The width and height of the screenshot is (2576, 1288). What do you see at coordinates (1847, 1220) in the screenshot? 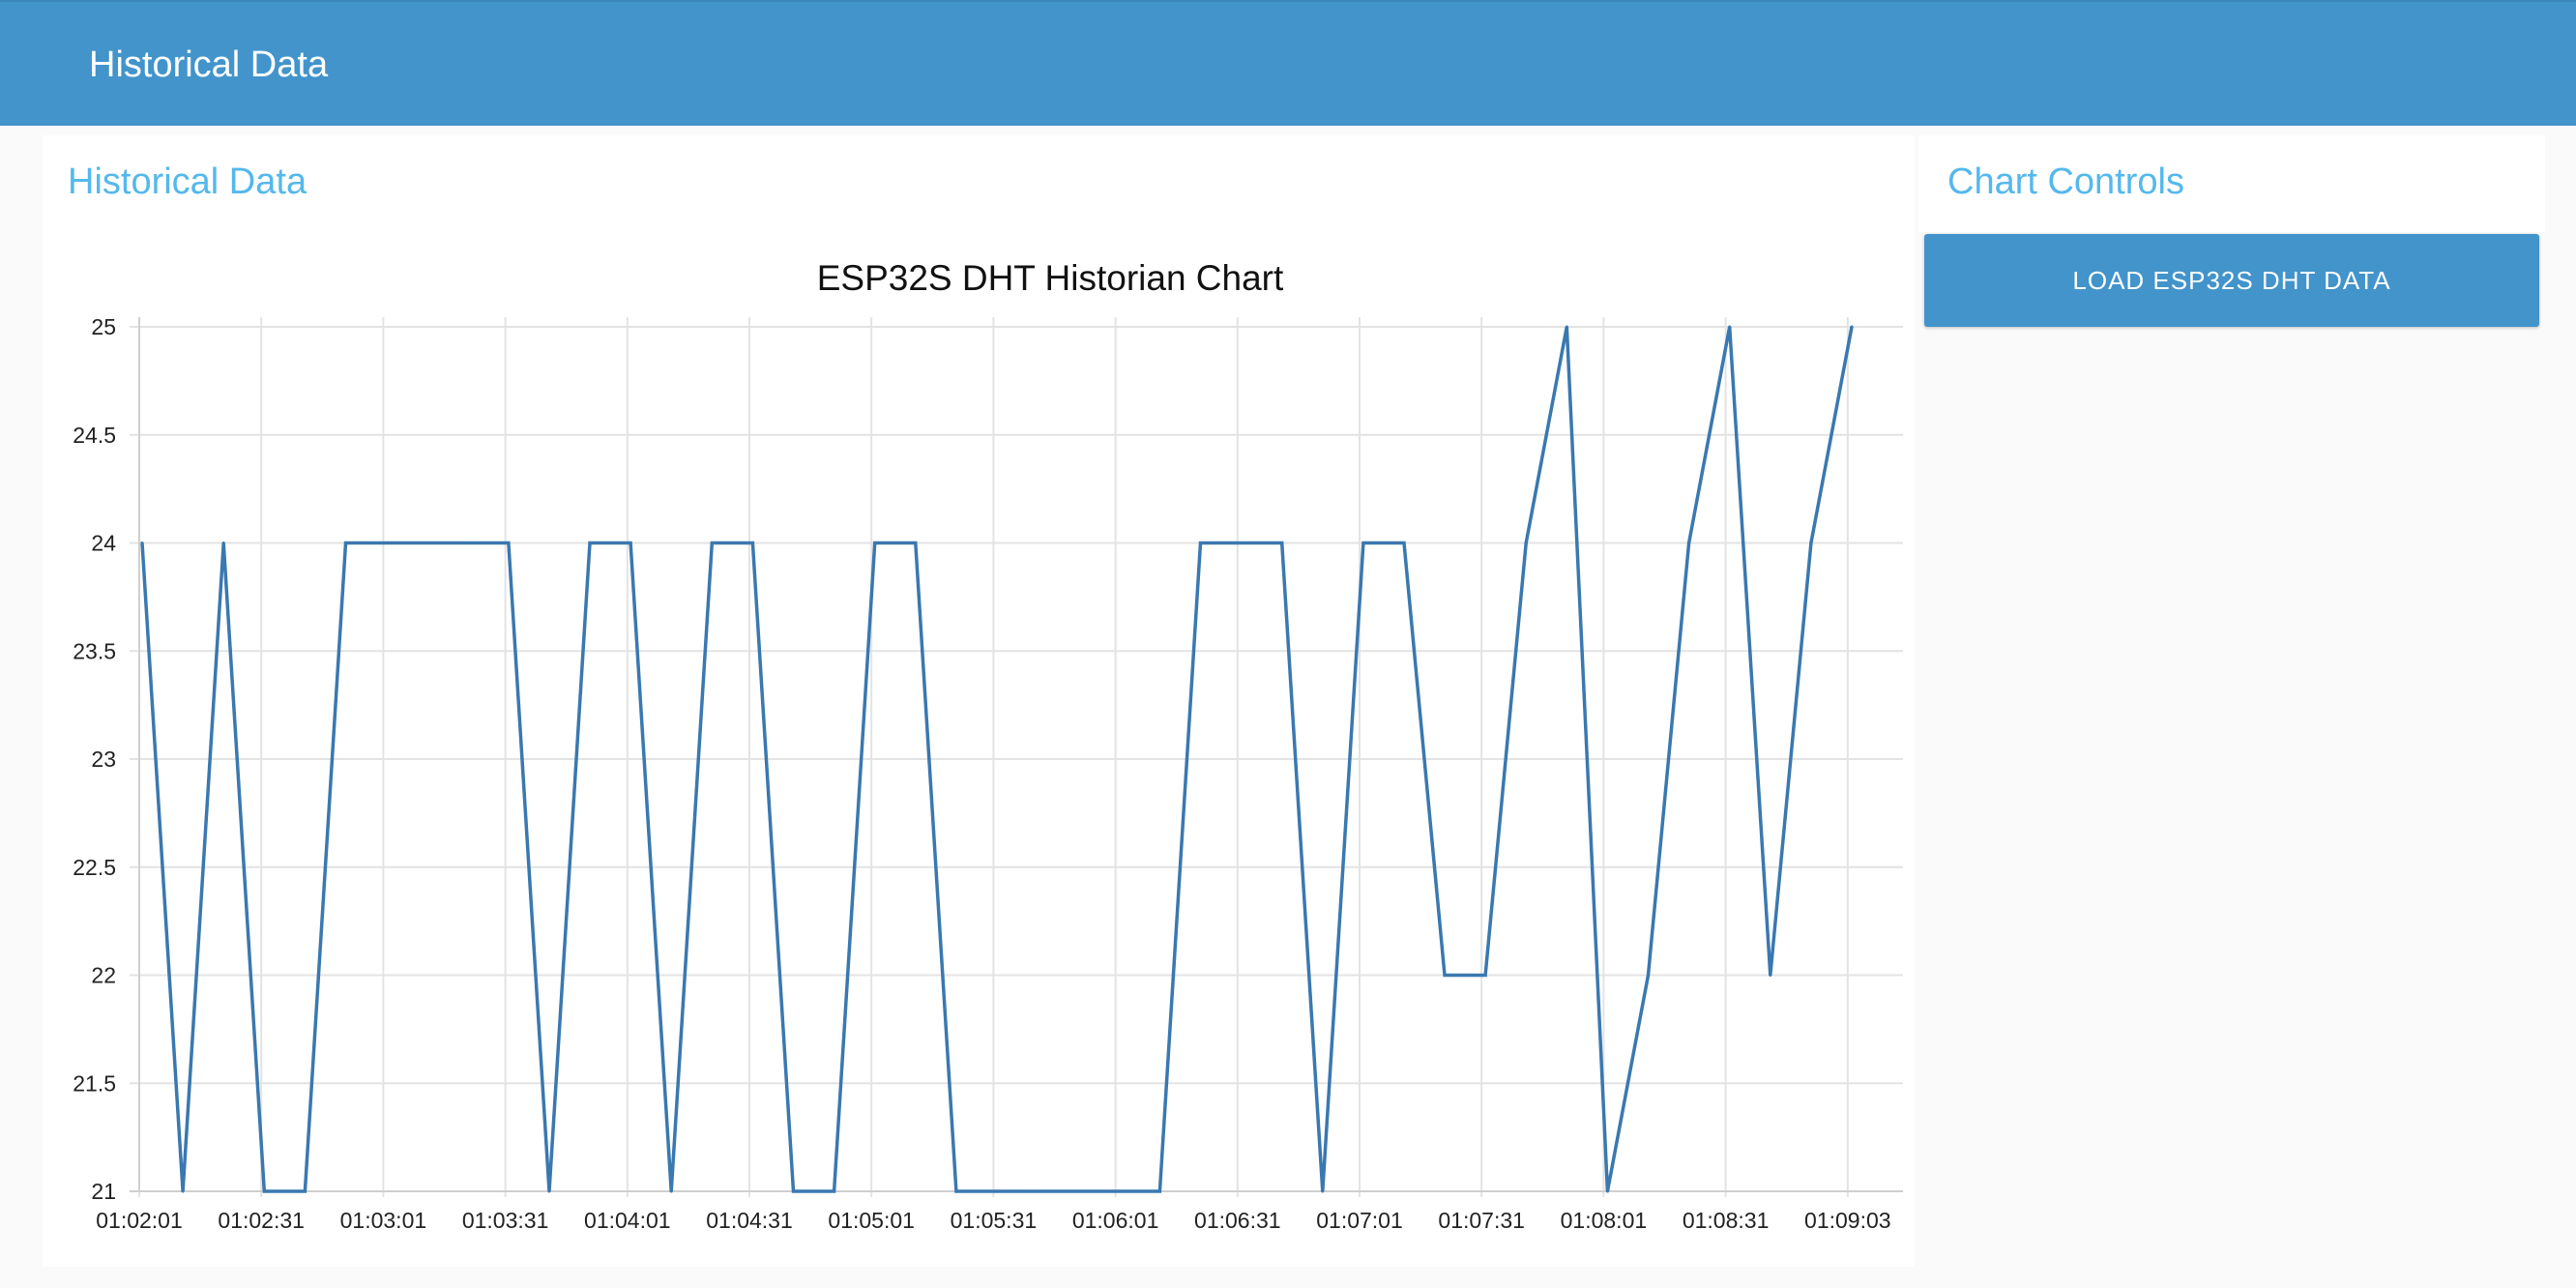
I see `x-tick-label: 01:09:03` at bounding box center [1847, 1220].